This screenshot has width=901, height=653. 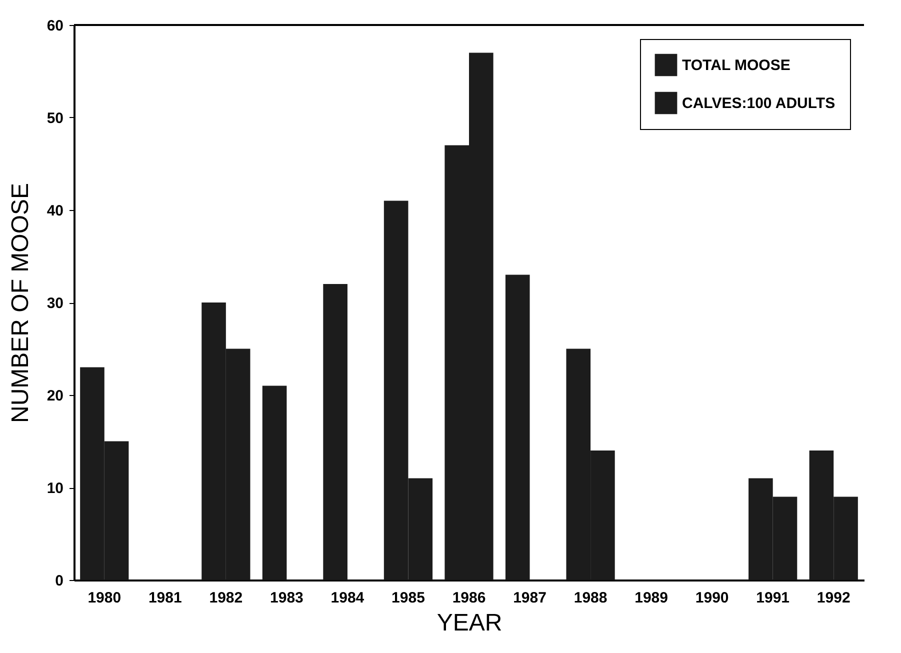 What do you see at coordinates (55, 211) in the screenshot?
I see `y-tick-label: 40` at bounding box center [55, 211].